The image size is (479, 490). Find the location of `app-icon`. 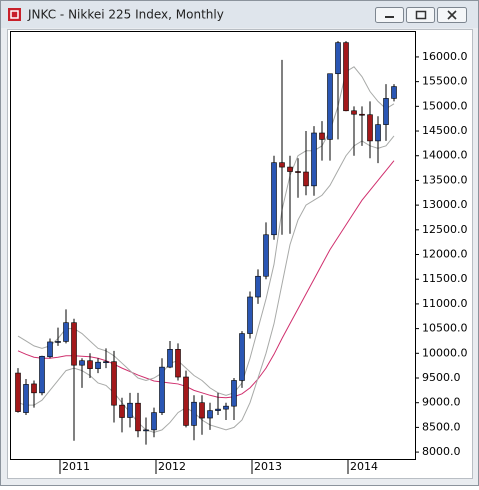

app-icon is located at coordinates (14, 14).